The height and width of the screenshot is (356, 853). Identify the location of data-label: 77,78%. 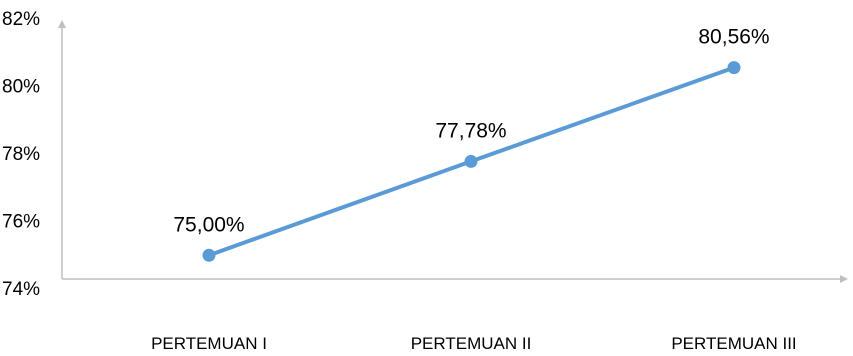
(470, 130).